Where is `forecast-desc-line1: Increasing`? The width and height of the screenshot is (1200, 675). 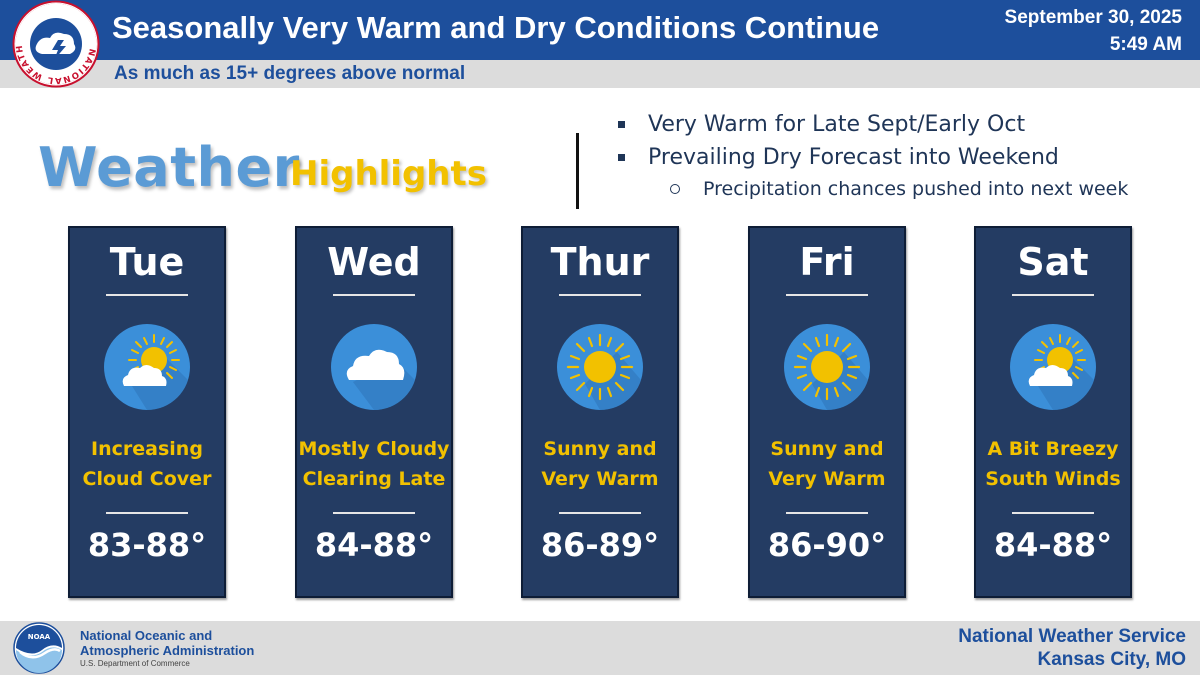 forecast-desc-line1: Increasing is located at coordinates (147, 449).